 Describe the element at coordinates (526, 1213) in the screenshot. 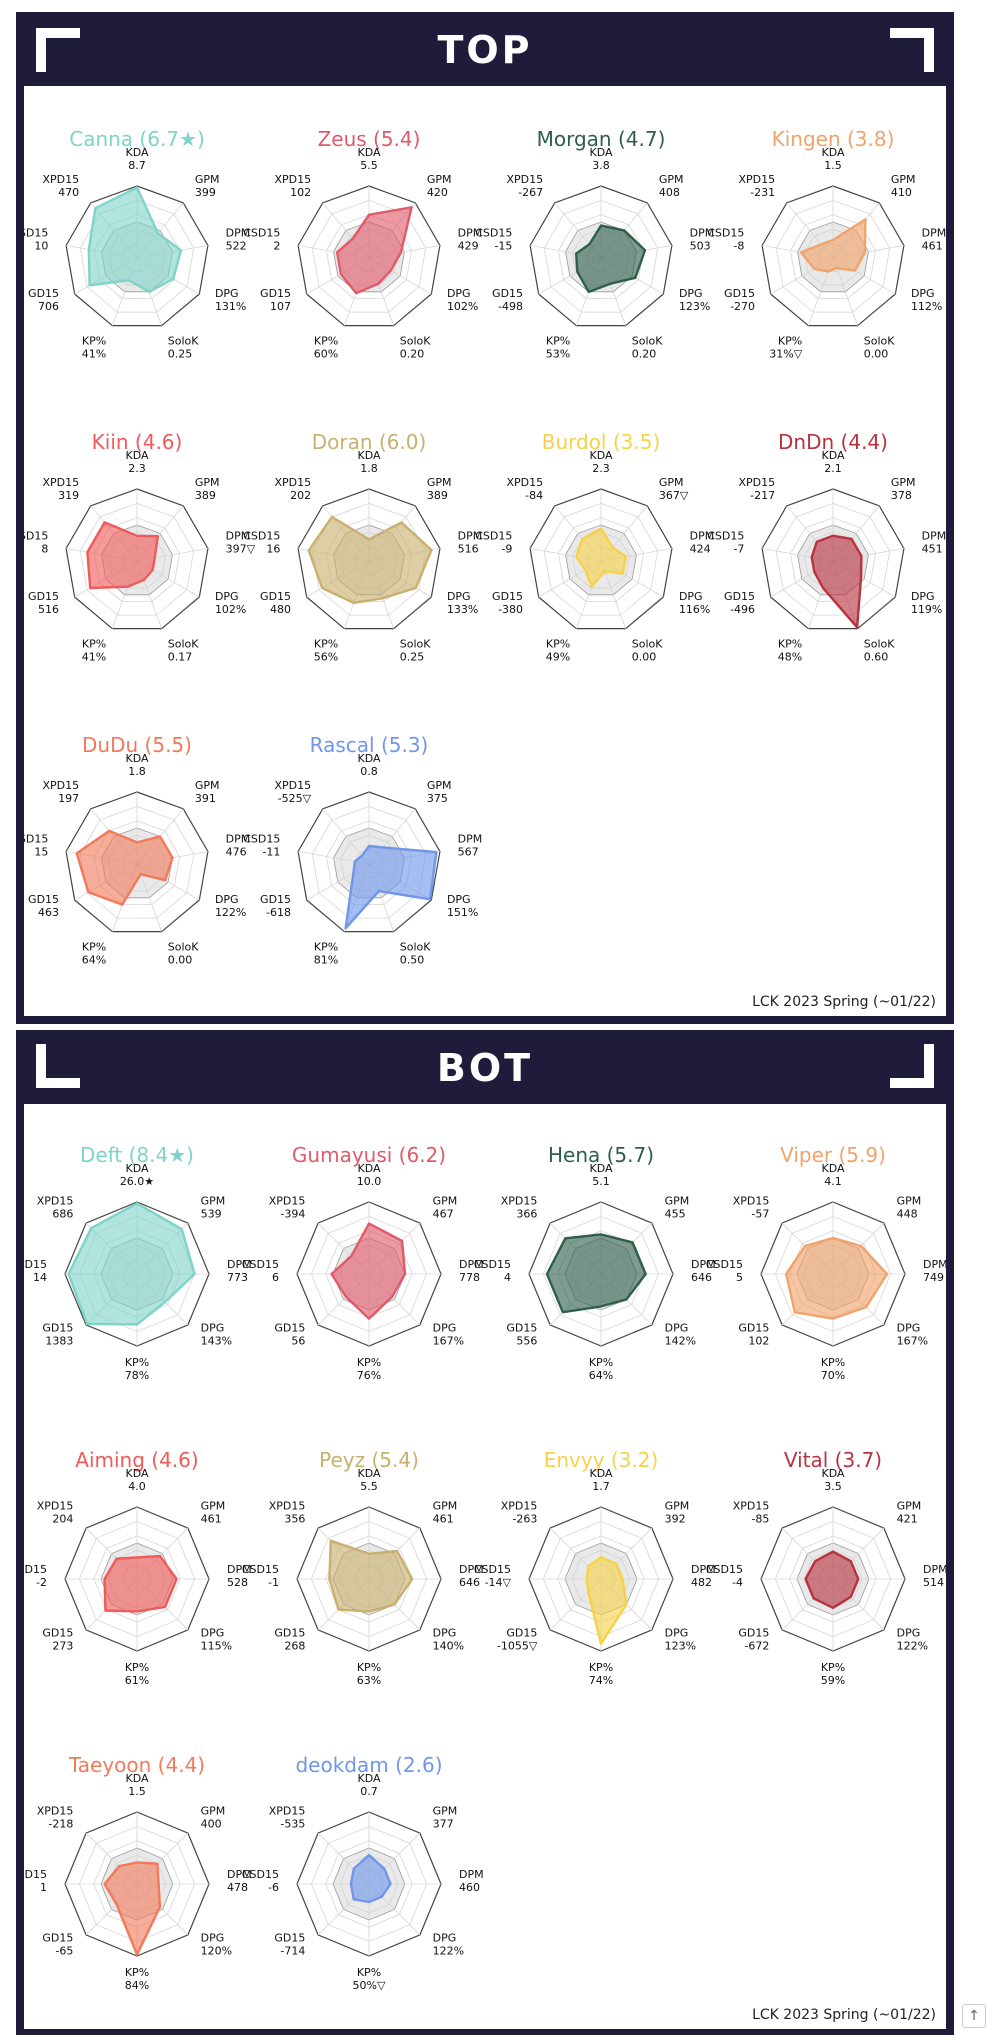

I see `axis-value: 366` at that location.